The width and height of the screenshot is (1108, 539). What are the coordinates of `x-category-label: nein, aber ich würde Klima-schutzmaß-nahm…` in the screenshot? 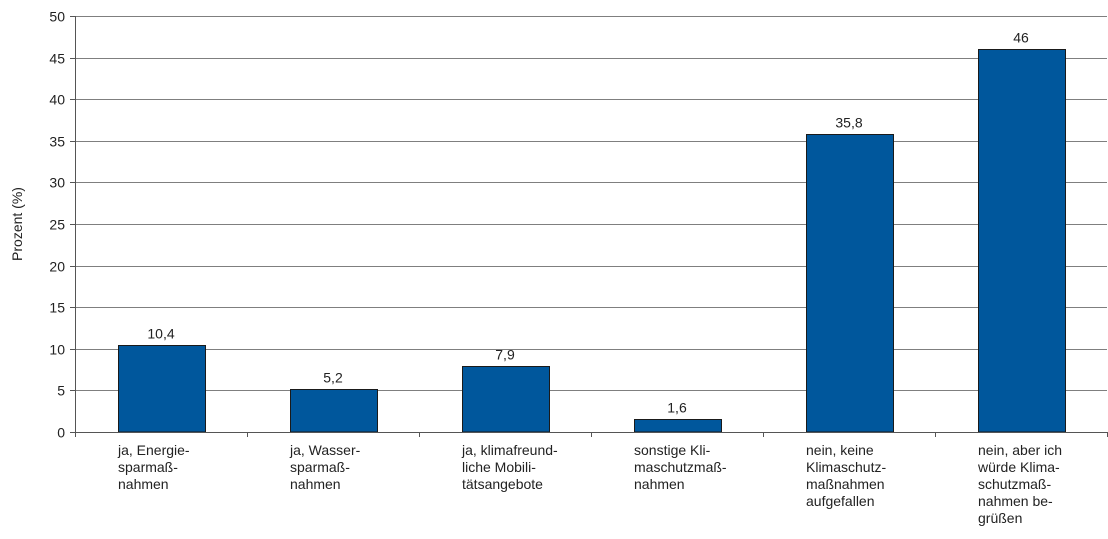 It's located at (1019, 484).